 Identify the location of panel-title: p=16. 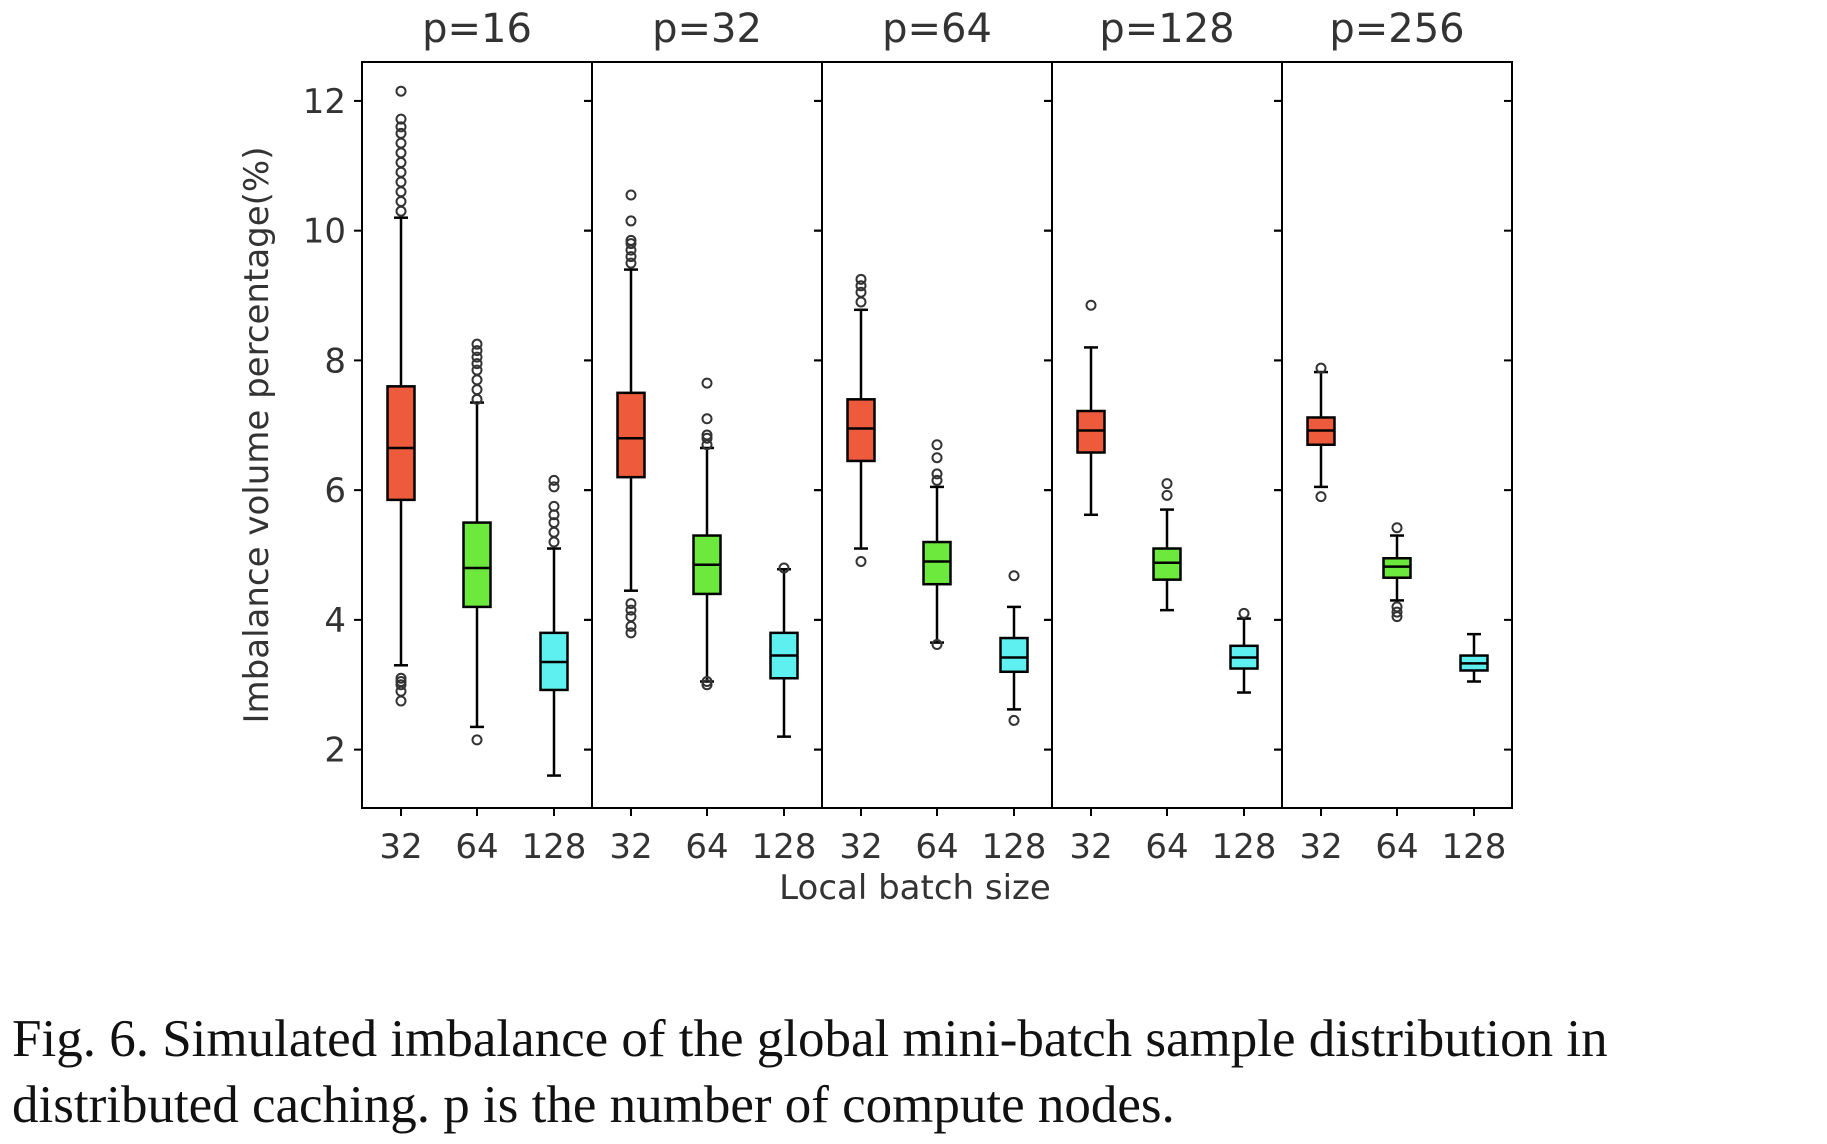
(477, 29).